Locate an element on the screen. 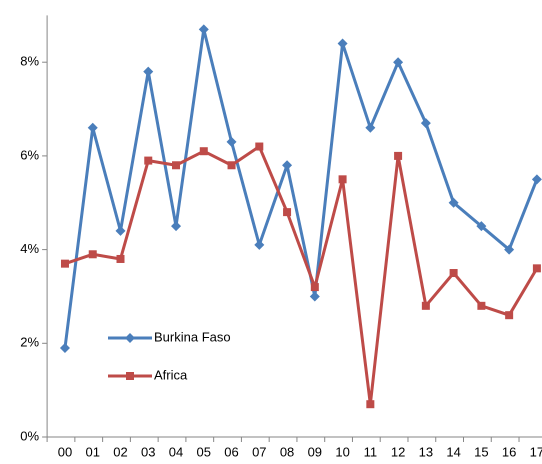  x-tick-label: 03 is located at coordinates (148, 451).